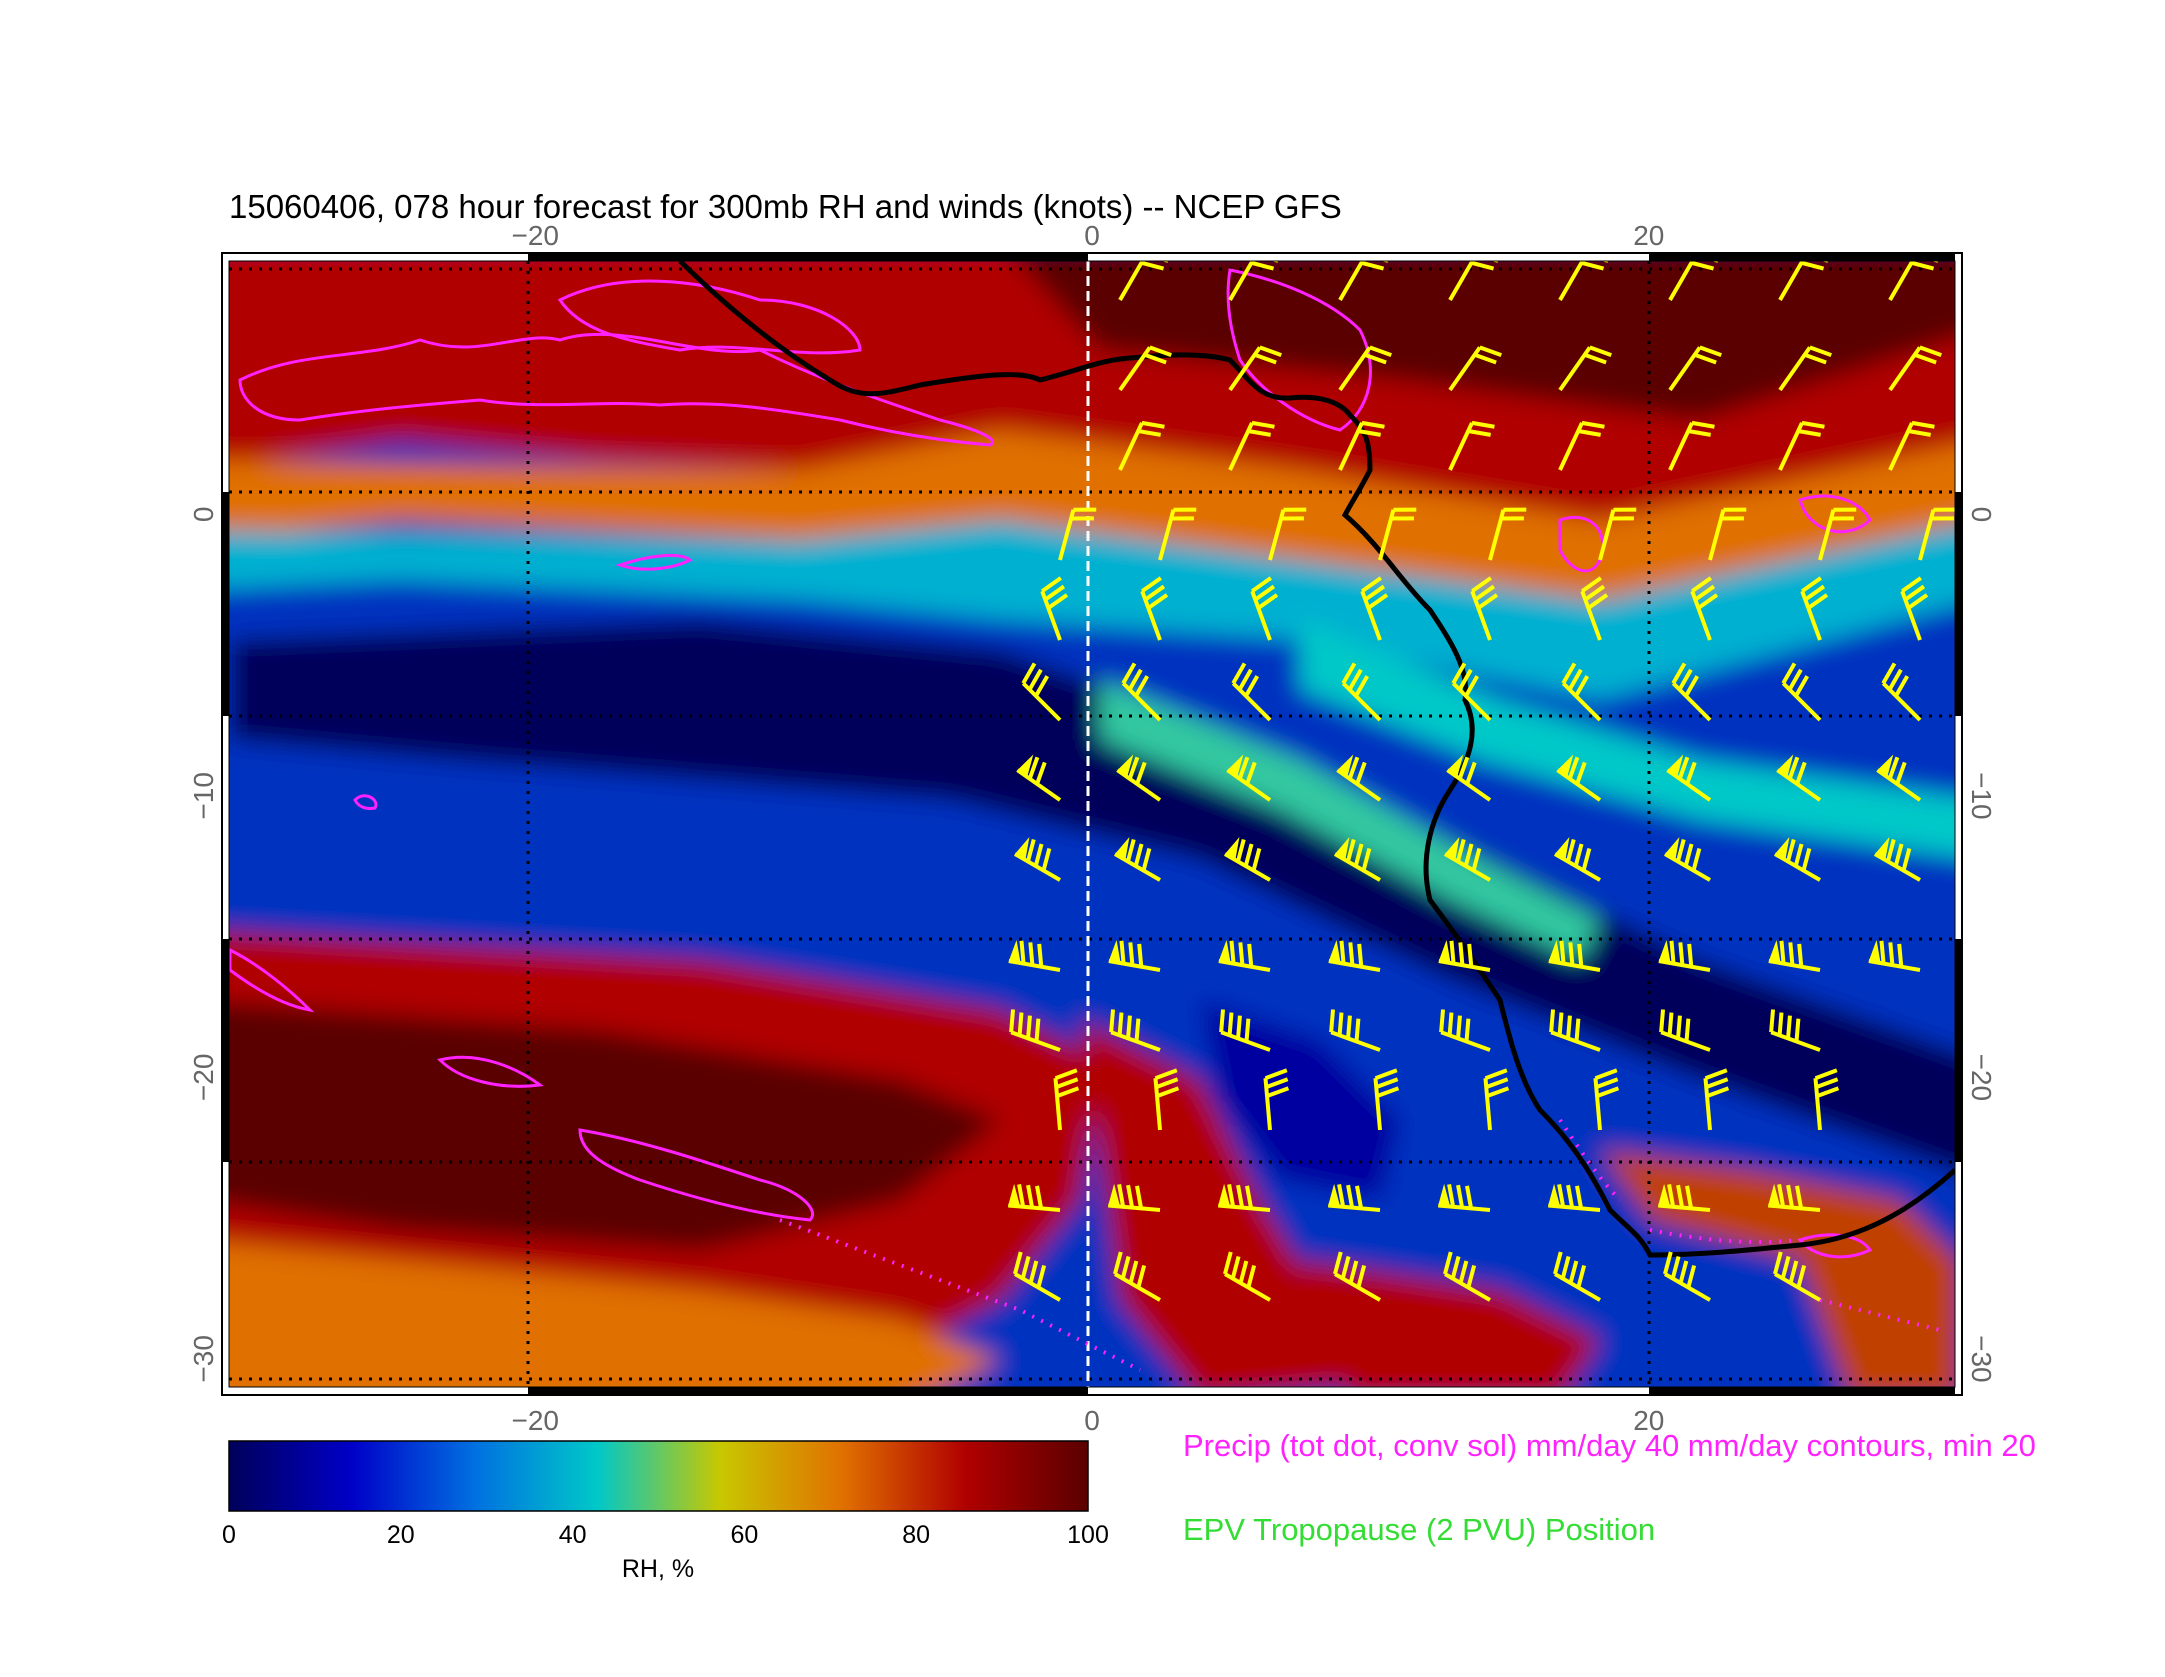 The width and height of the screenshot is (2165, 1677). Describe the element at coordinates (1981, 1359) in the screenshot. I see `lat-tick-label-right: −30` at that location.